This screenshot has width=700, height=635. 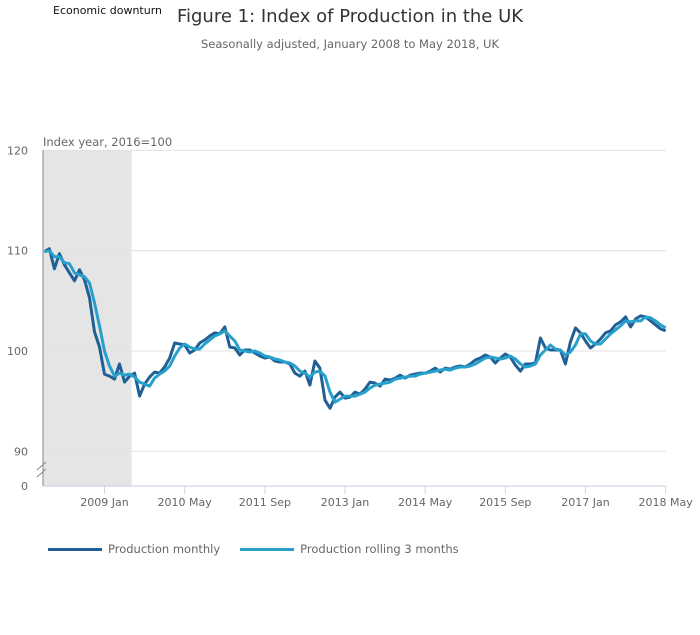 I want to click on chart-title: Figure 1: Index of Production in the UK, so click(x=350, y=16).